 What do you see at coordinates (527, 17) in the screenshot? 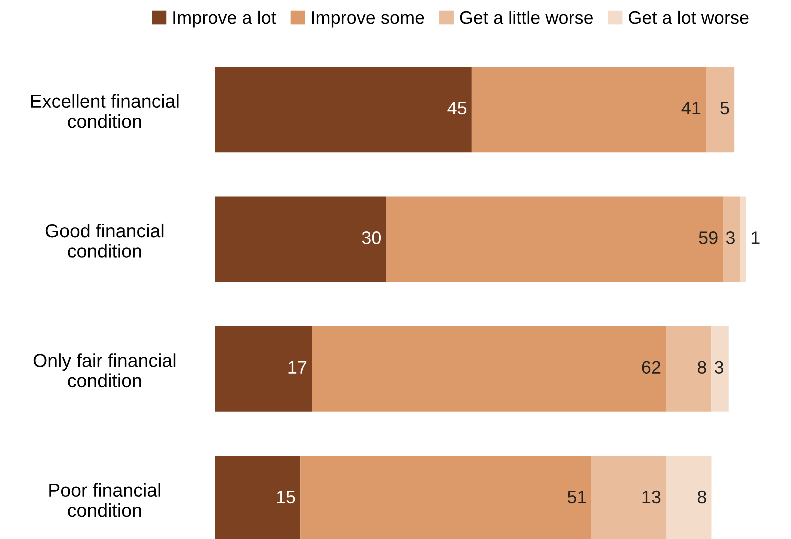
I see `legend-label: Get a little worse` at bounding box center [527, 17].